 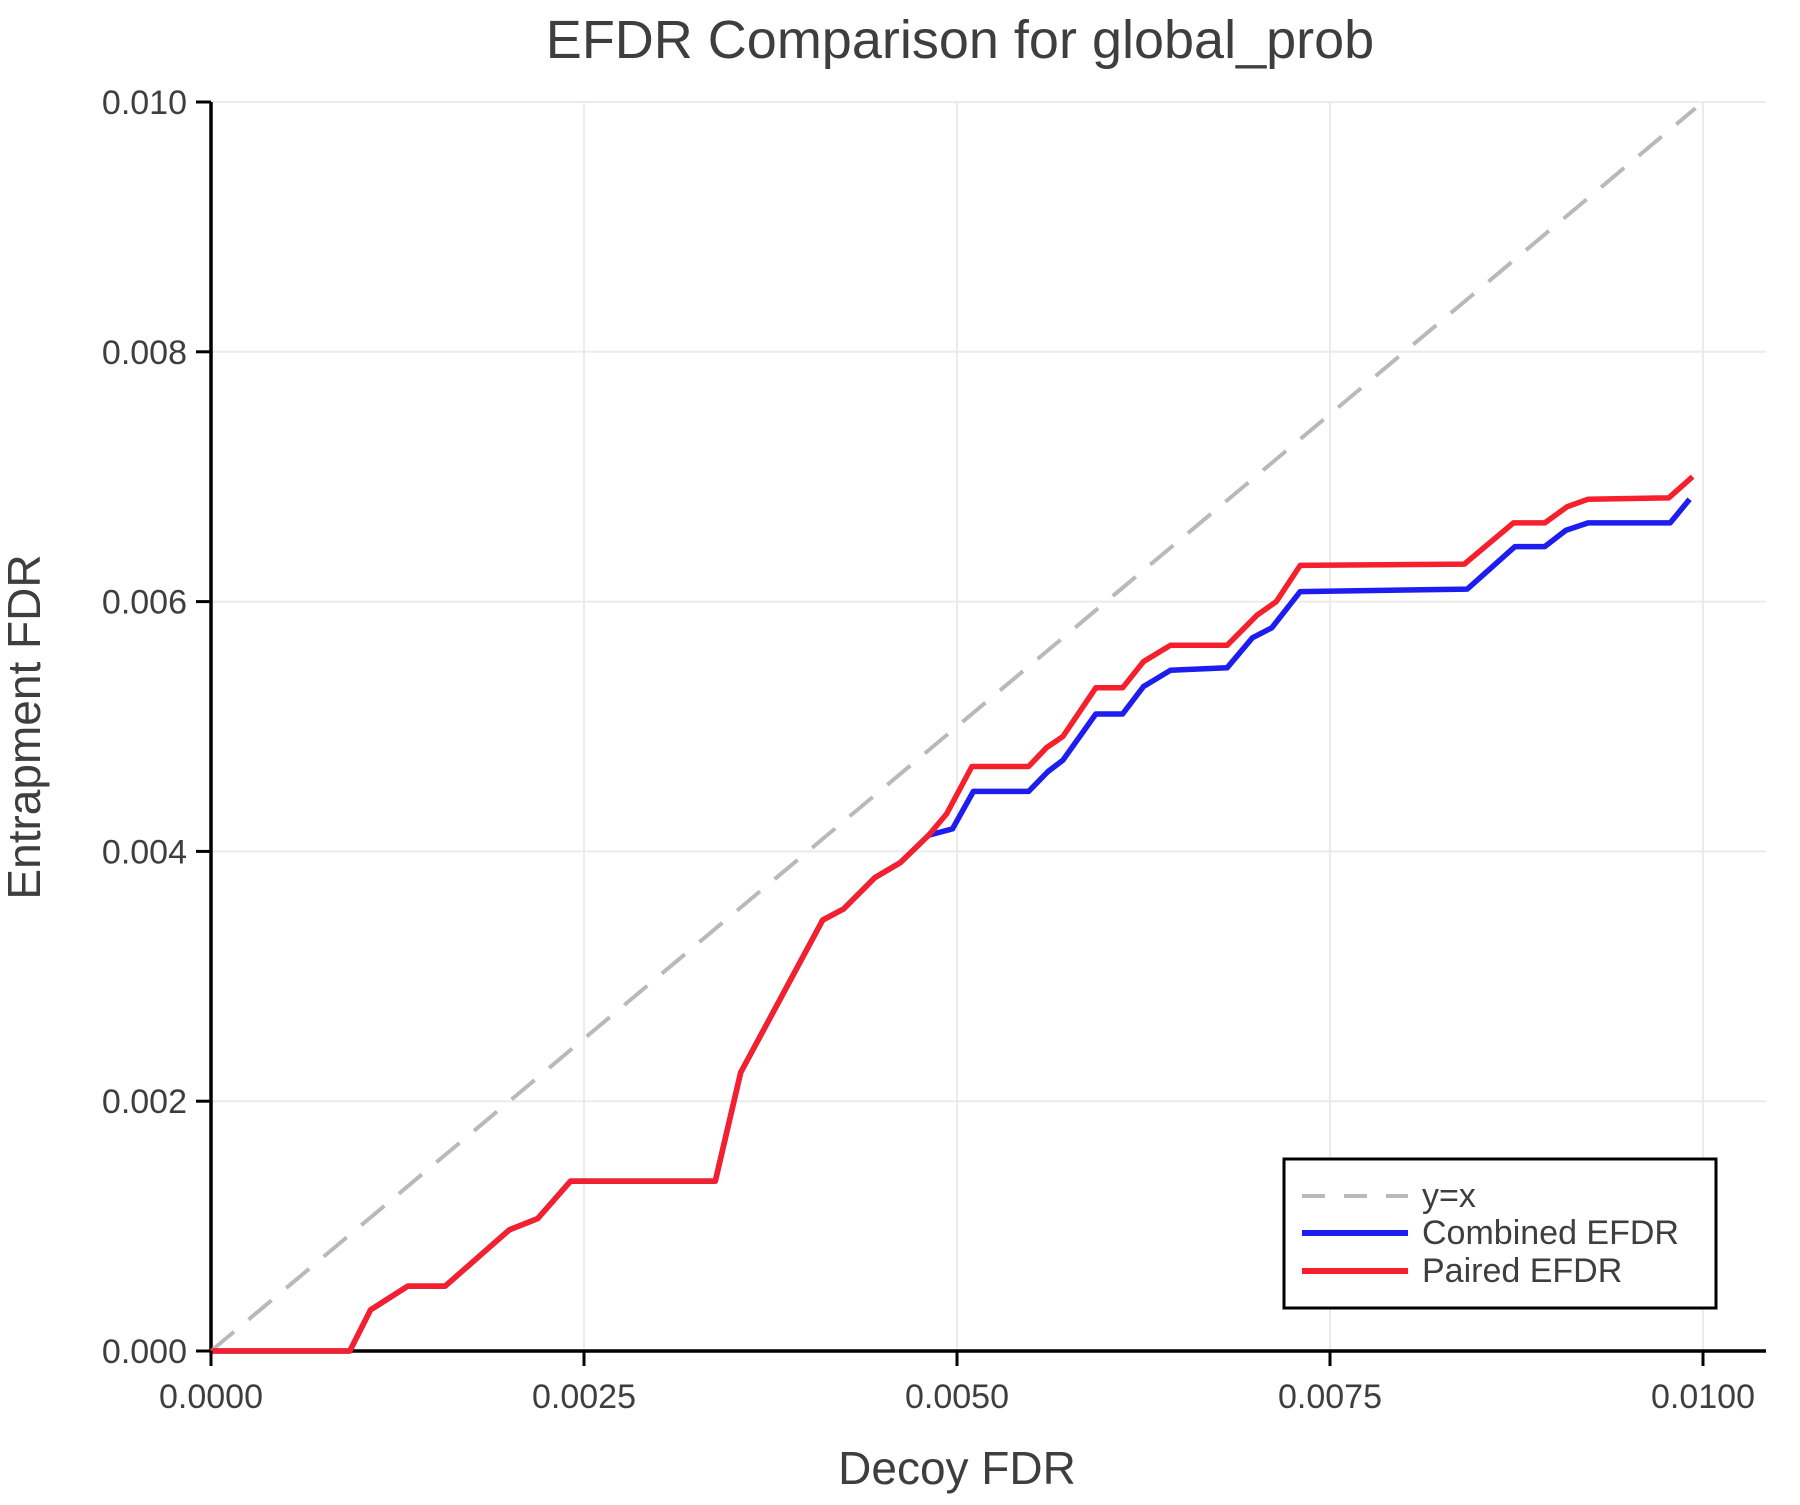 What do you see at coordinates (144, 1102) in the screenshot?
I see `y-tick-label: 0.002` at bounding box center [144, 1102].